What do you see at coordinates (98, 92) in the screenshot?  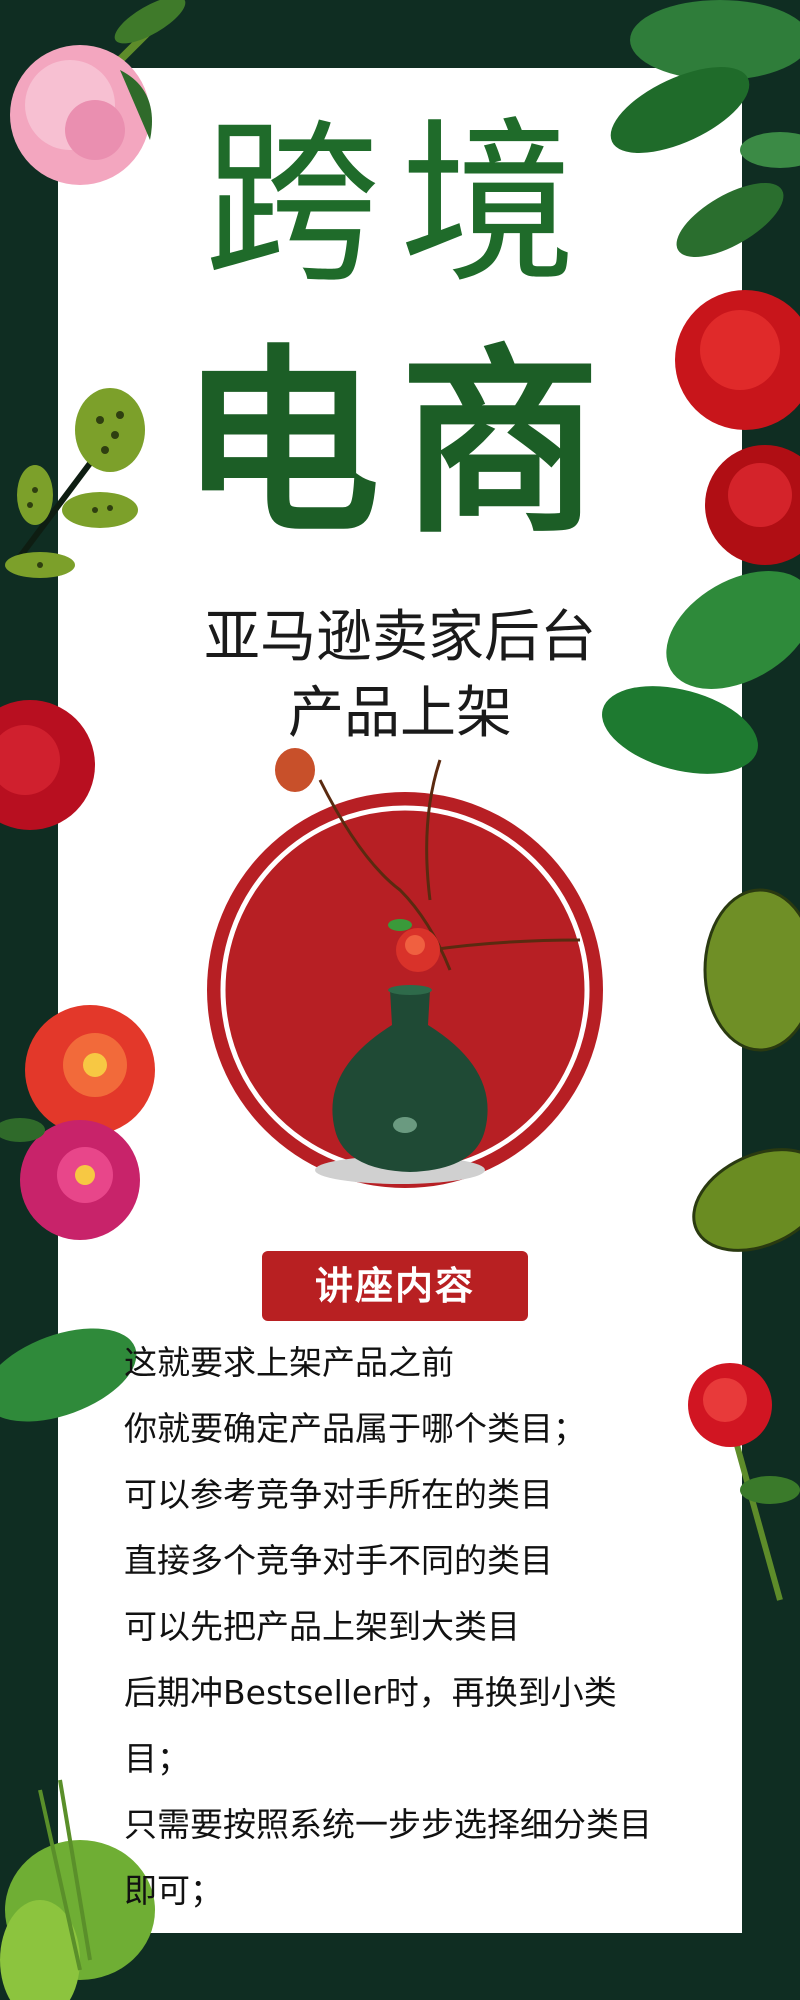 I see `decor-top-left-rose` at bounding box center [98, 92].